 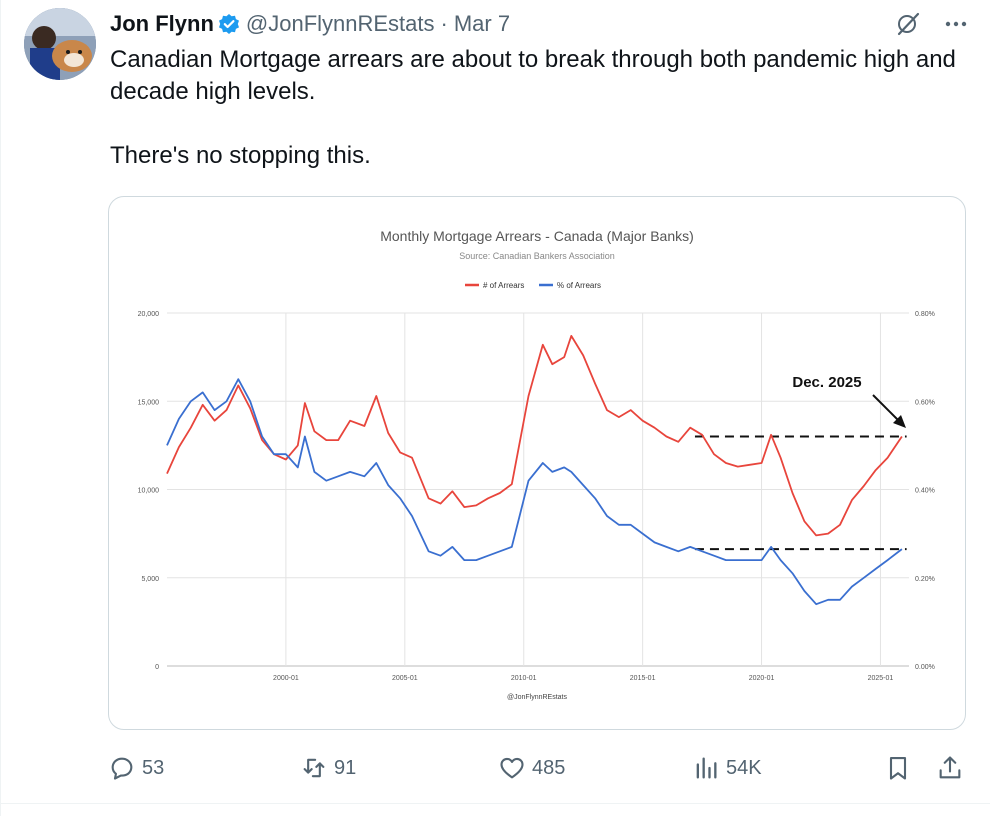 What do you see at coordinates (925, 579) in the screenshot?
I see `y-right-tick-label: 0.20%` at bounding box center [925, 579].